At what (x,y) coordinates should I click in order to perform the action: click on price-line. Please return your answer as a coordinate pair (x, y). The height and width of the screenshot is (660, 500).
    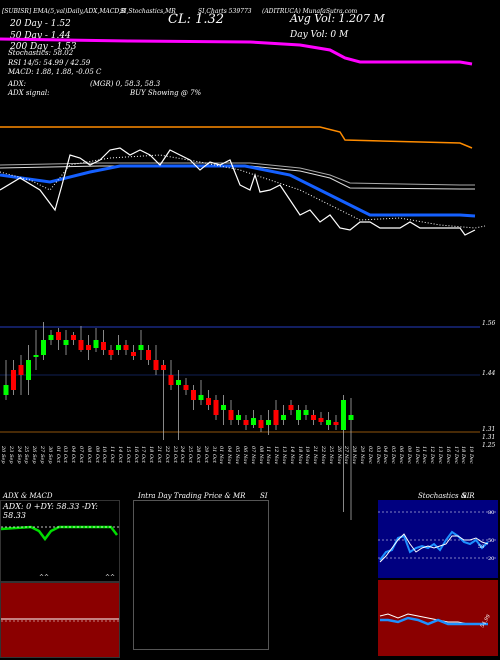
    Looking at the image, I should click on (238, 191).